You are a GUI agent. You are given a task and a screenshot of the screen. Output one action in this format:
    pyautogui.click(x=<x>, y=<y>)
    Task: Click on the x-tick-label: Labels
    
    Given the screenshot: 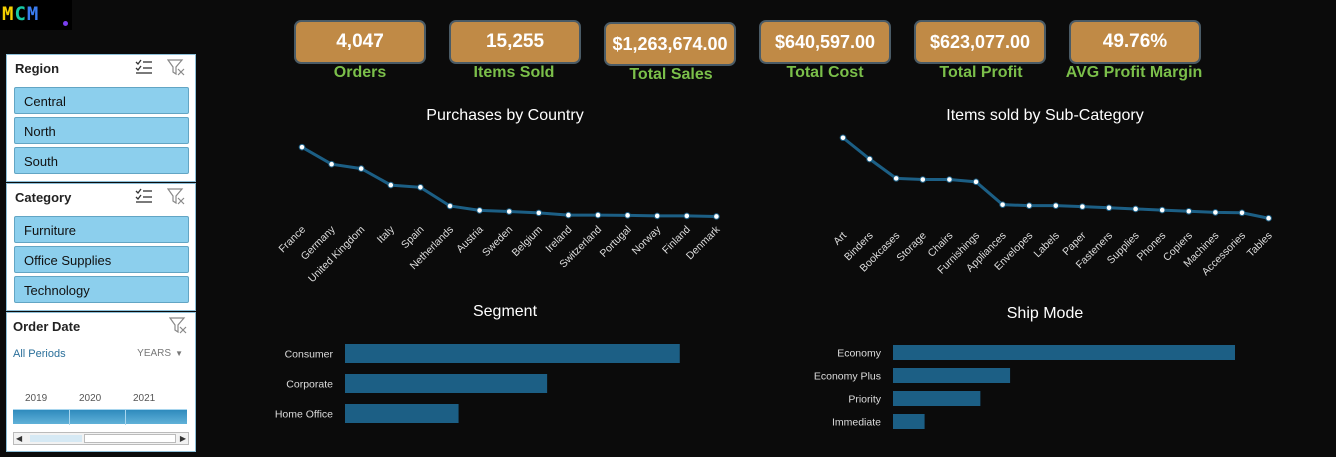 What is the action you would take?
    pyautogui.click(x=1047, y=245)
    